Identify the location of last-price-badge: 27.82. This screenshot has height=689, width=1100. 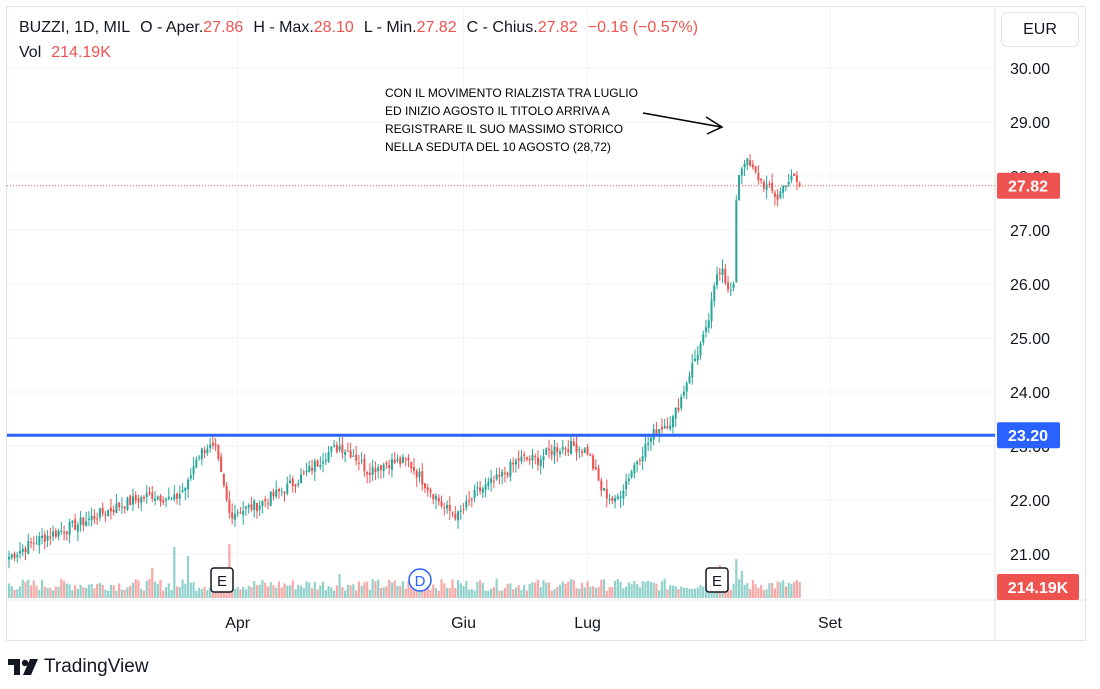
(1028, 187).